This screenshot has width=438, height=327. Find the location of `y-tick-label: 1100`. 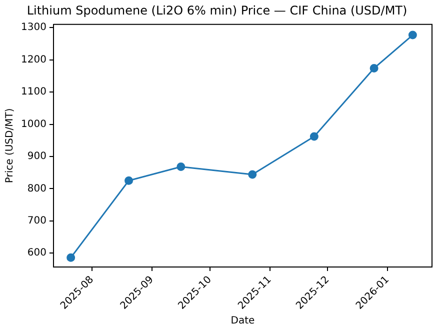

y-tick-label: 1100 is located at coordinates (33, 92).